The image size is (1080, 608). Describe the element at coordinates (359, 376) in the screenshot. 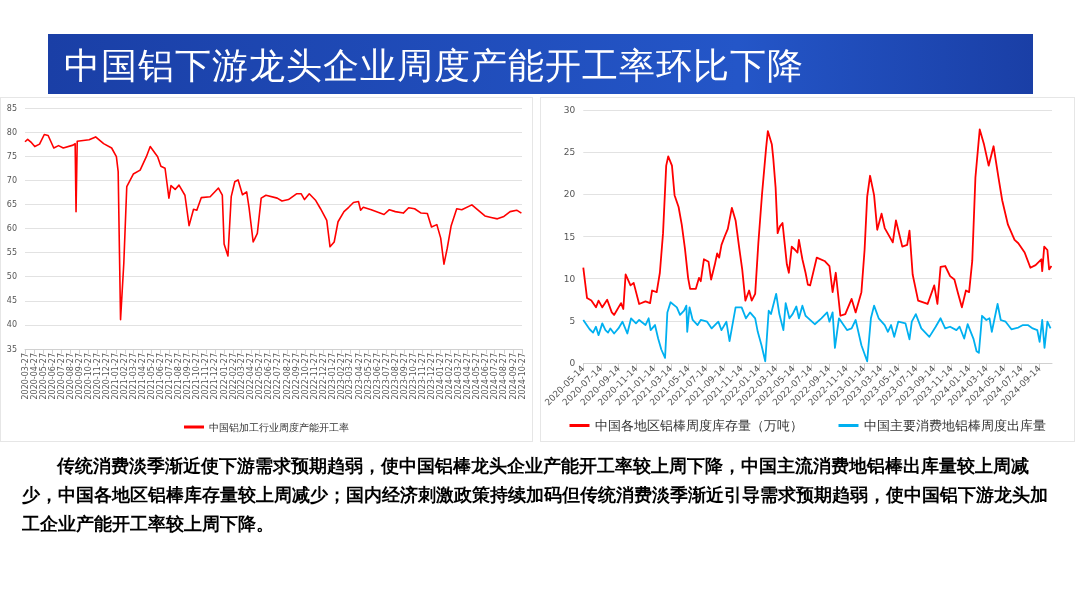

I see `x-tick-label: 2023-04-27` at that location.